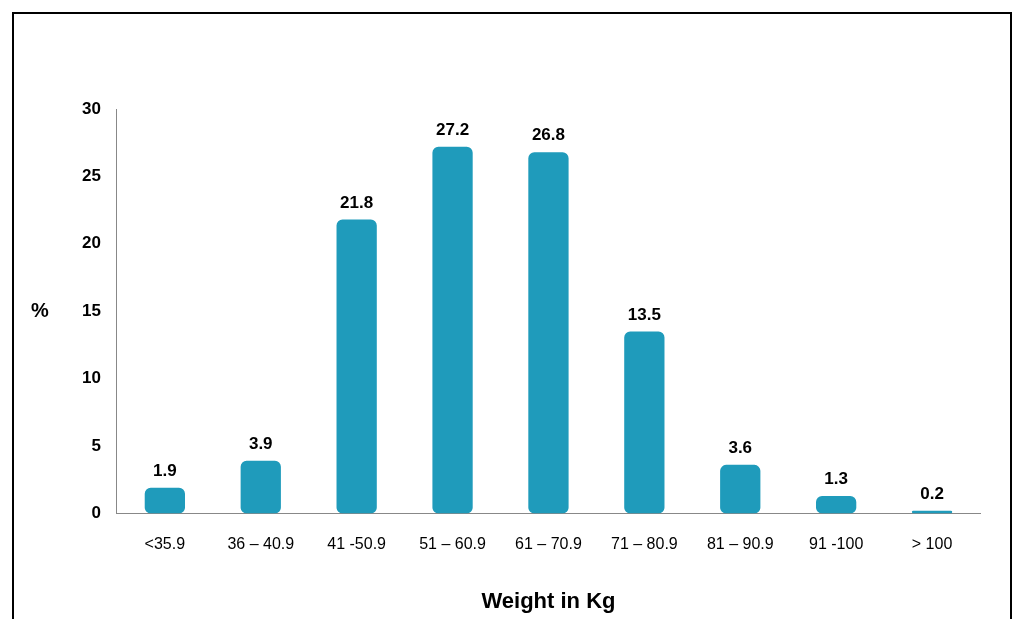 The height and width of the screenshot is (619, 1021). What do you see at coordinates (40, 309) in the screenshot?
I see `y-axis-title: %` at bounding box center [40, 309].